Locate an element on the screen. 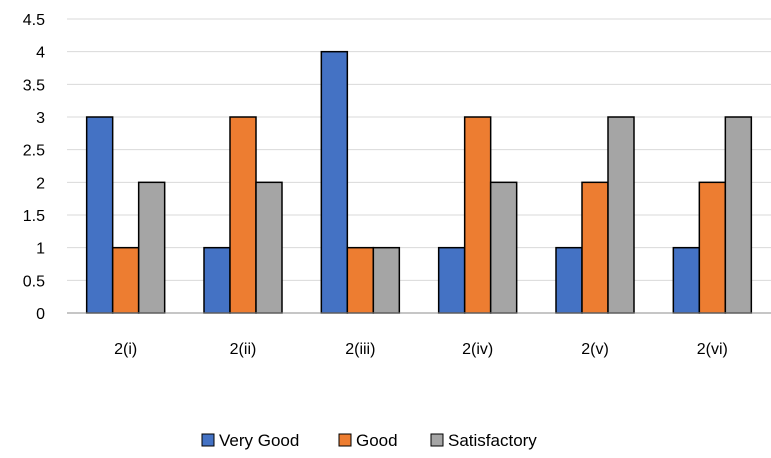 This screenshot has height=458, width=771. y-tick-label: 2 is located at coordinates (40, 183).